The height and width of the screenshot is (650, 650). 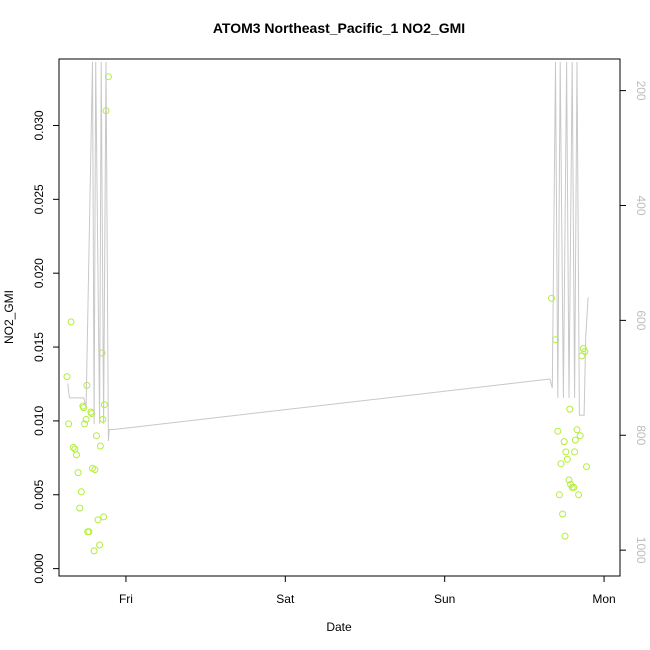 What do you see at coordinates (641, 435) in the screenshot?
I see `y2-tick-label: 800` at bounding box center [641, 435].